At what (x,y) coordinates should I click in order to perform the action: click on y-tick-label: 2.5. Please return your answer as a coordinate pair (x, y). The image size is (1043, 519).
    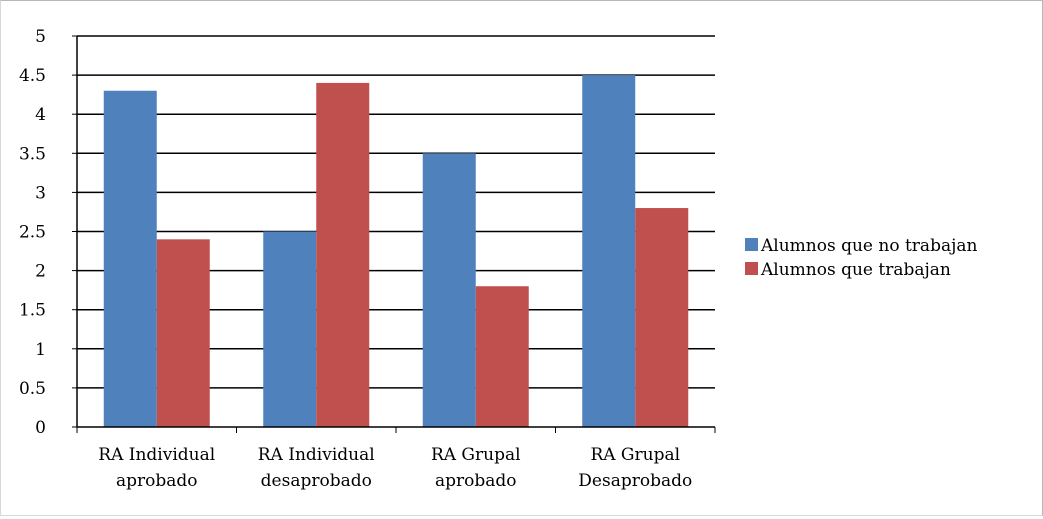
    Looking at the image, I should click on (32, 233).